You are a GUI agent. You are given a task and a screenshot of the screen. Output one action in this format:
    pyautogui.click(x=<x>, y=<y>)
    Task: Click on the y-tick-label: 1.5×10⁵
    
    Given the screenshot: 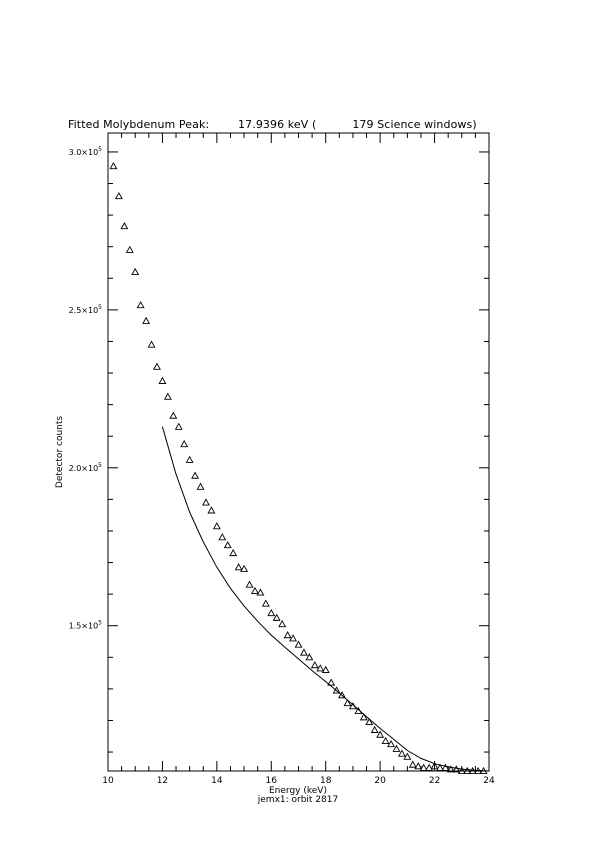 What is the action you would take?
    pyautogui.click(x=86, y=625)
    